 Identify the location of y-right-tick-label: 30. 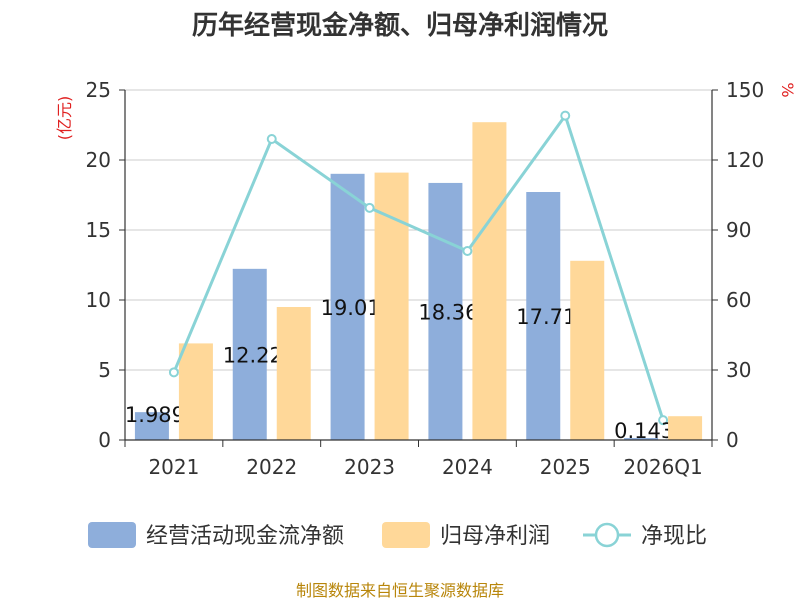
(738, 370).